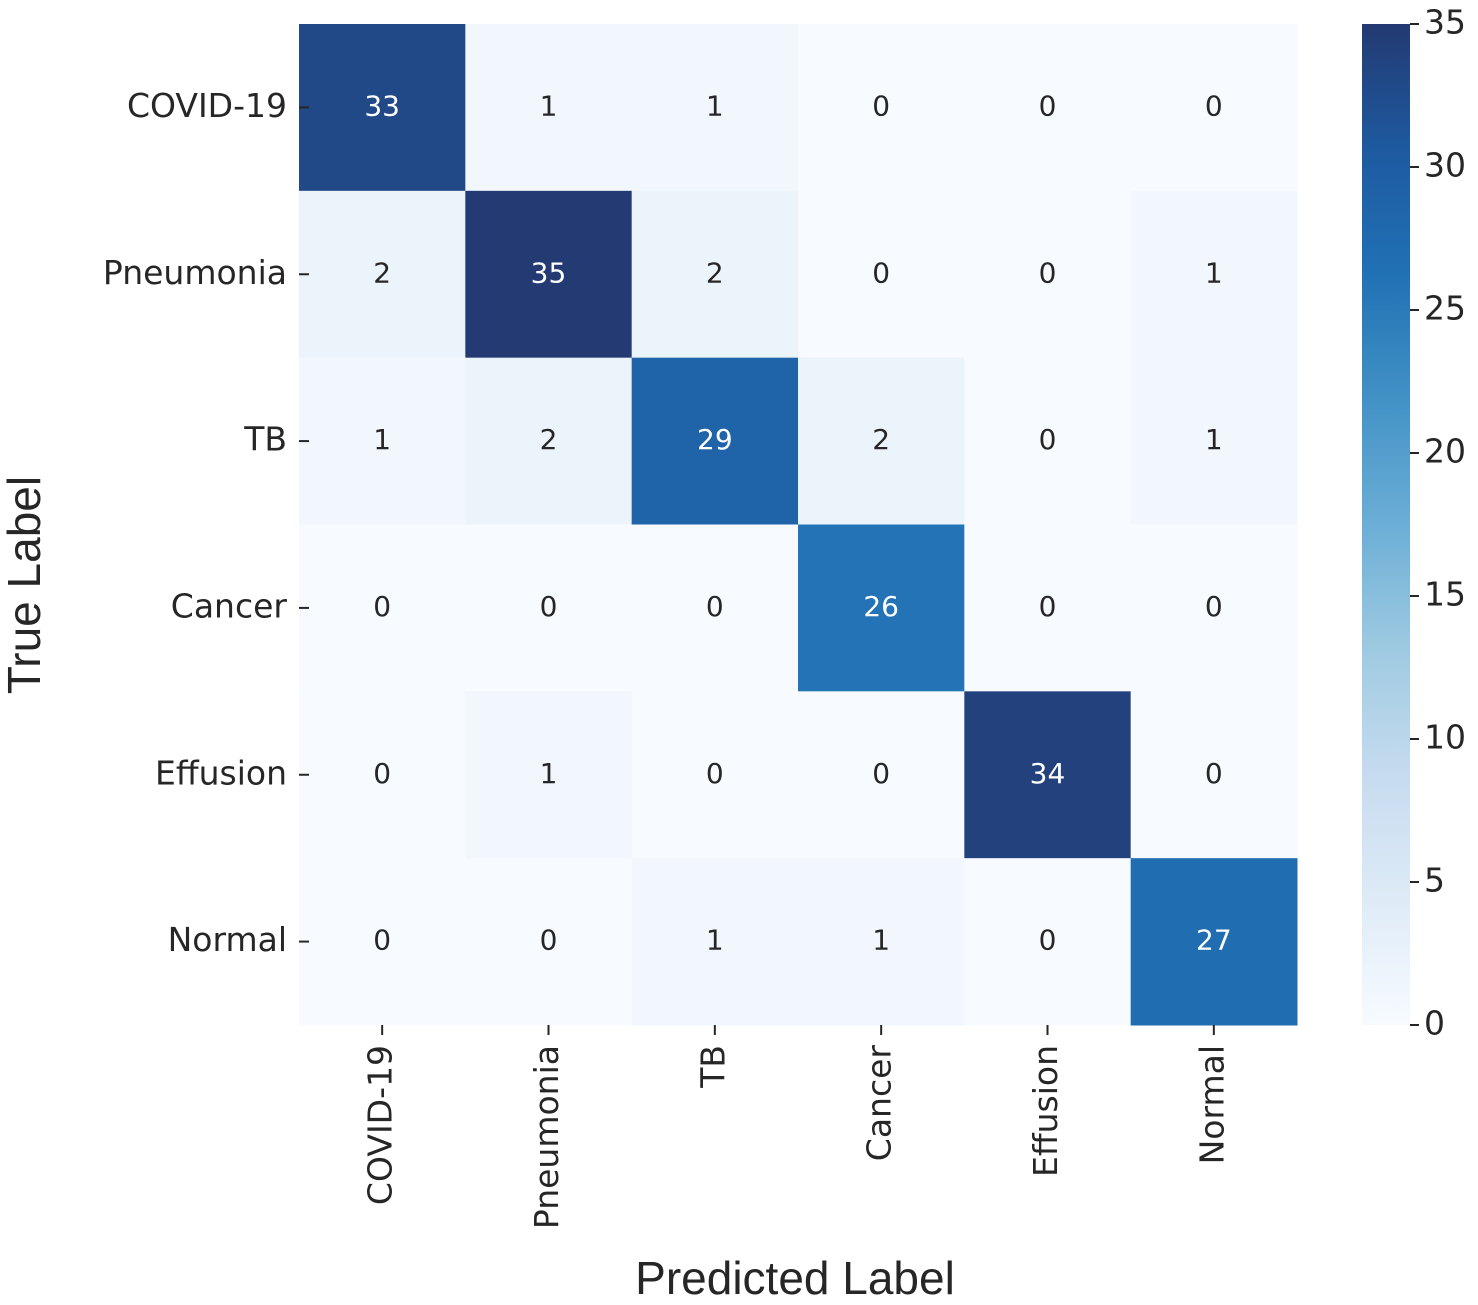 This screenshot has width=1478, height=1305. I want to click on colorbar-tick-label: 35, so click(1445, 22).